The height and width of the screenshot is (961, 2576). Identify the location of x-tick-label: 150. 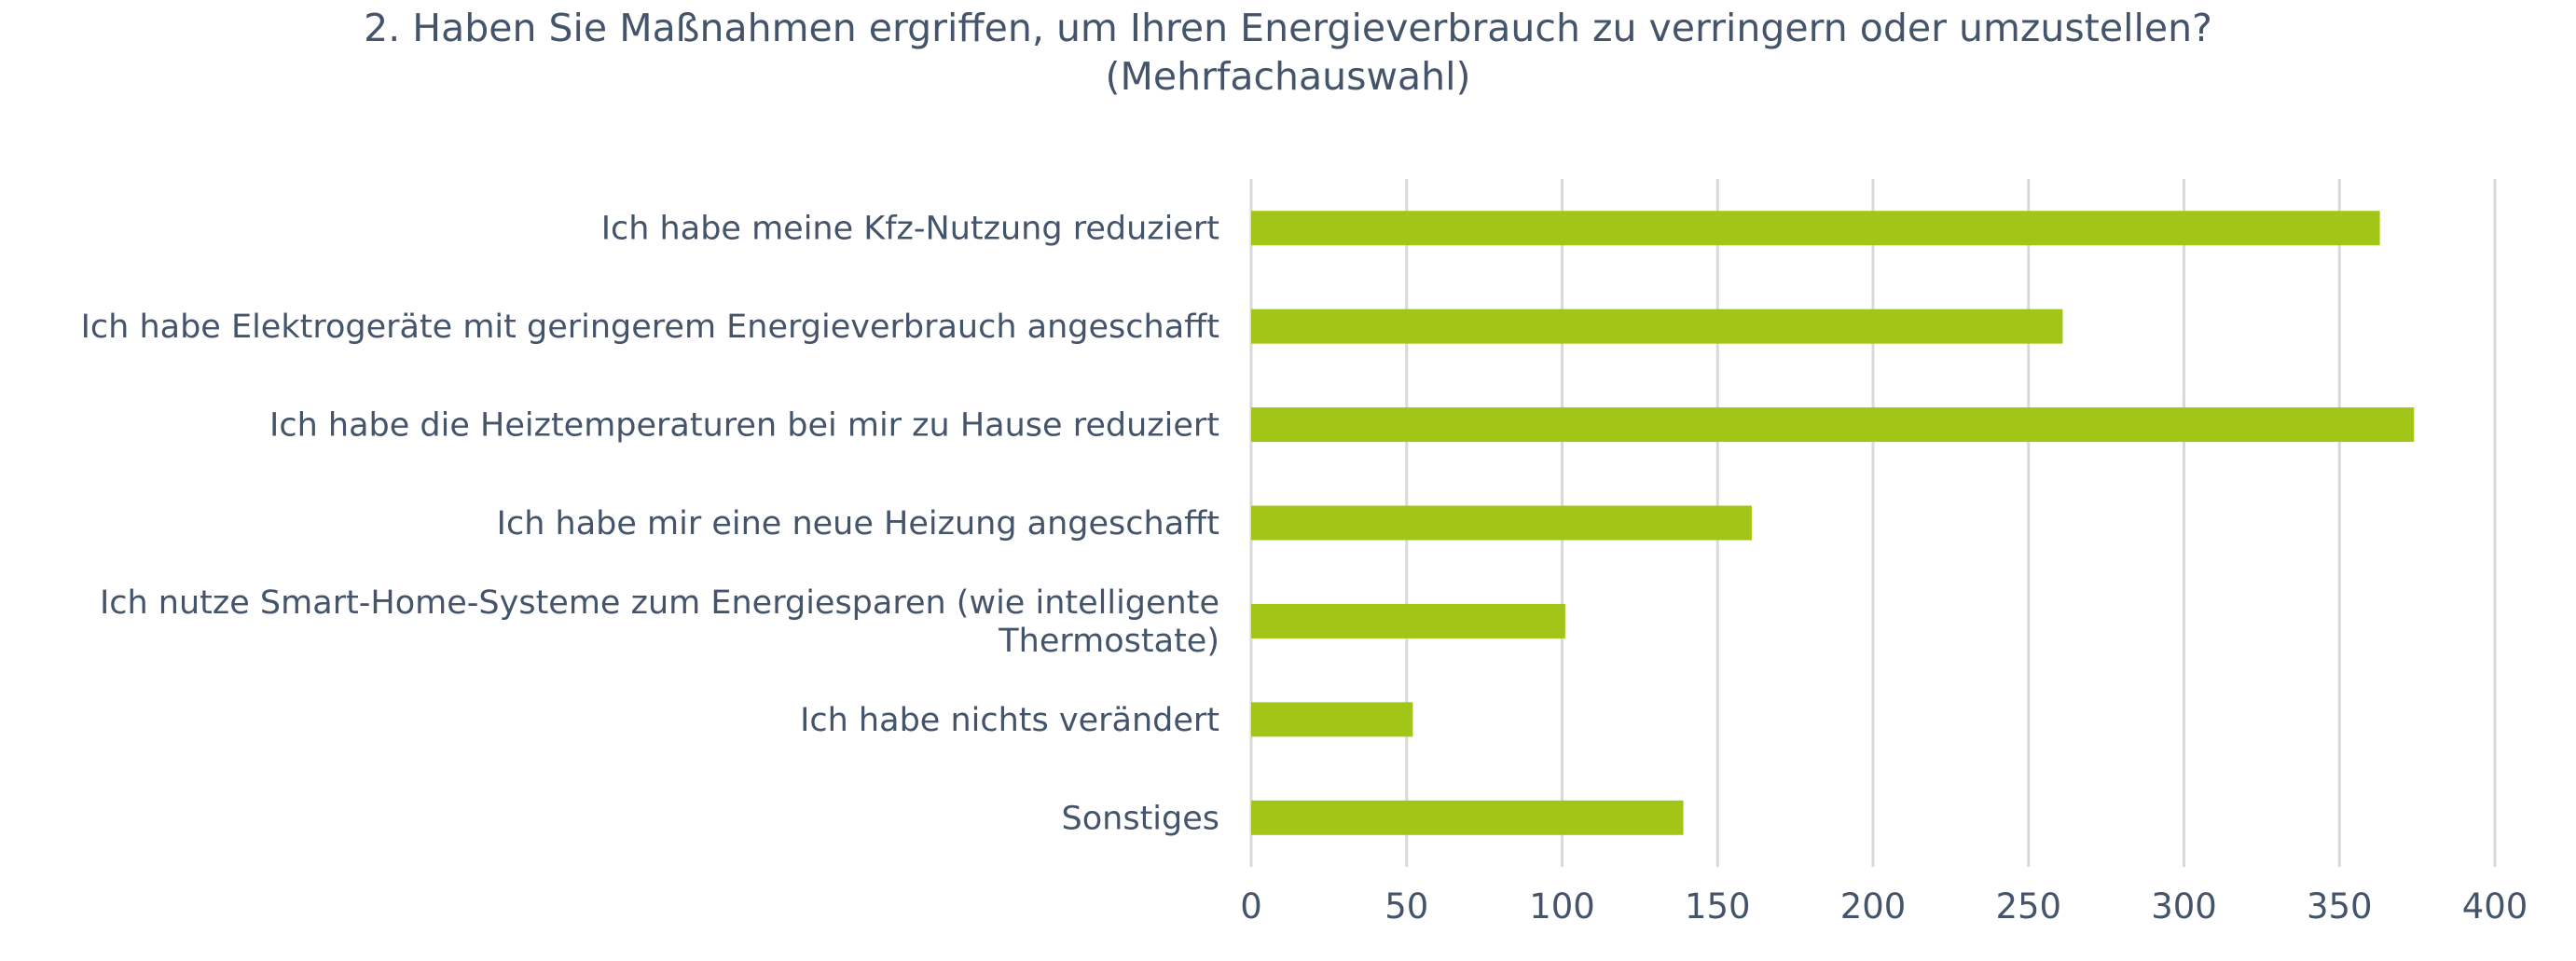
(1718, 907).